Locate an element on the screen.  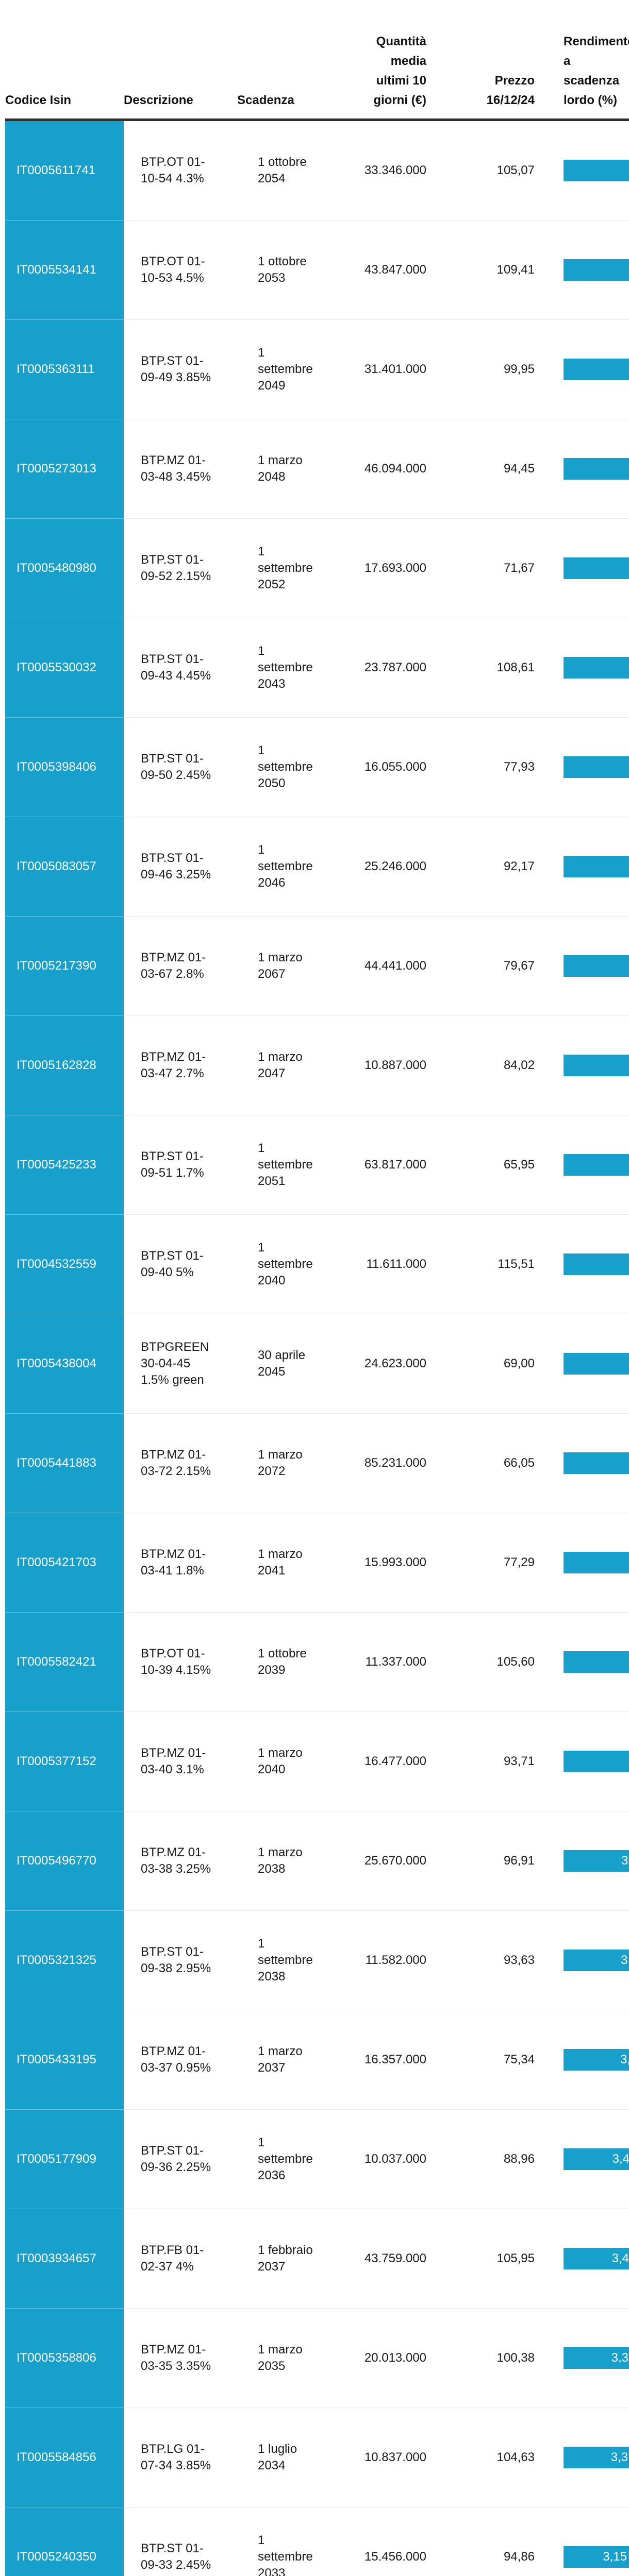
maturity-cell: 1 settembre 2033 is located at coordinates (286, 2541).